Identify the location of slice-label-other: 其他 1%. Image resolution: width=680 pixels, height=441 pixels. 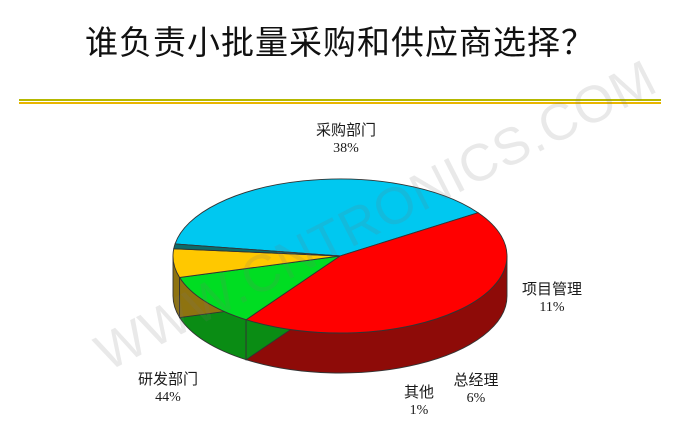
(419, 401).